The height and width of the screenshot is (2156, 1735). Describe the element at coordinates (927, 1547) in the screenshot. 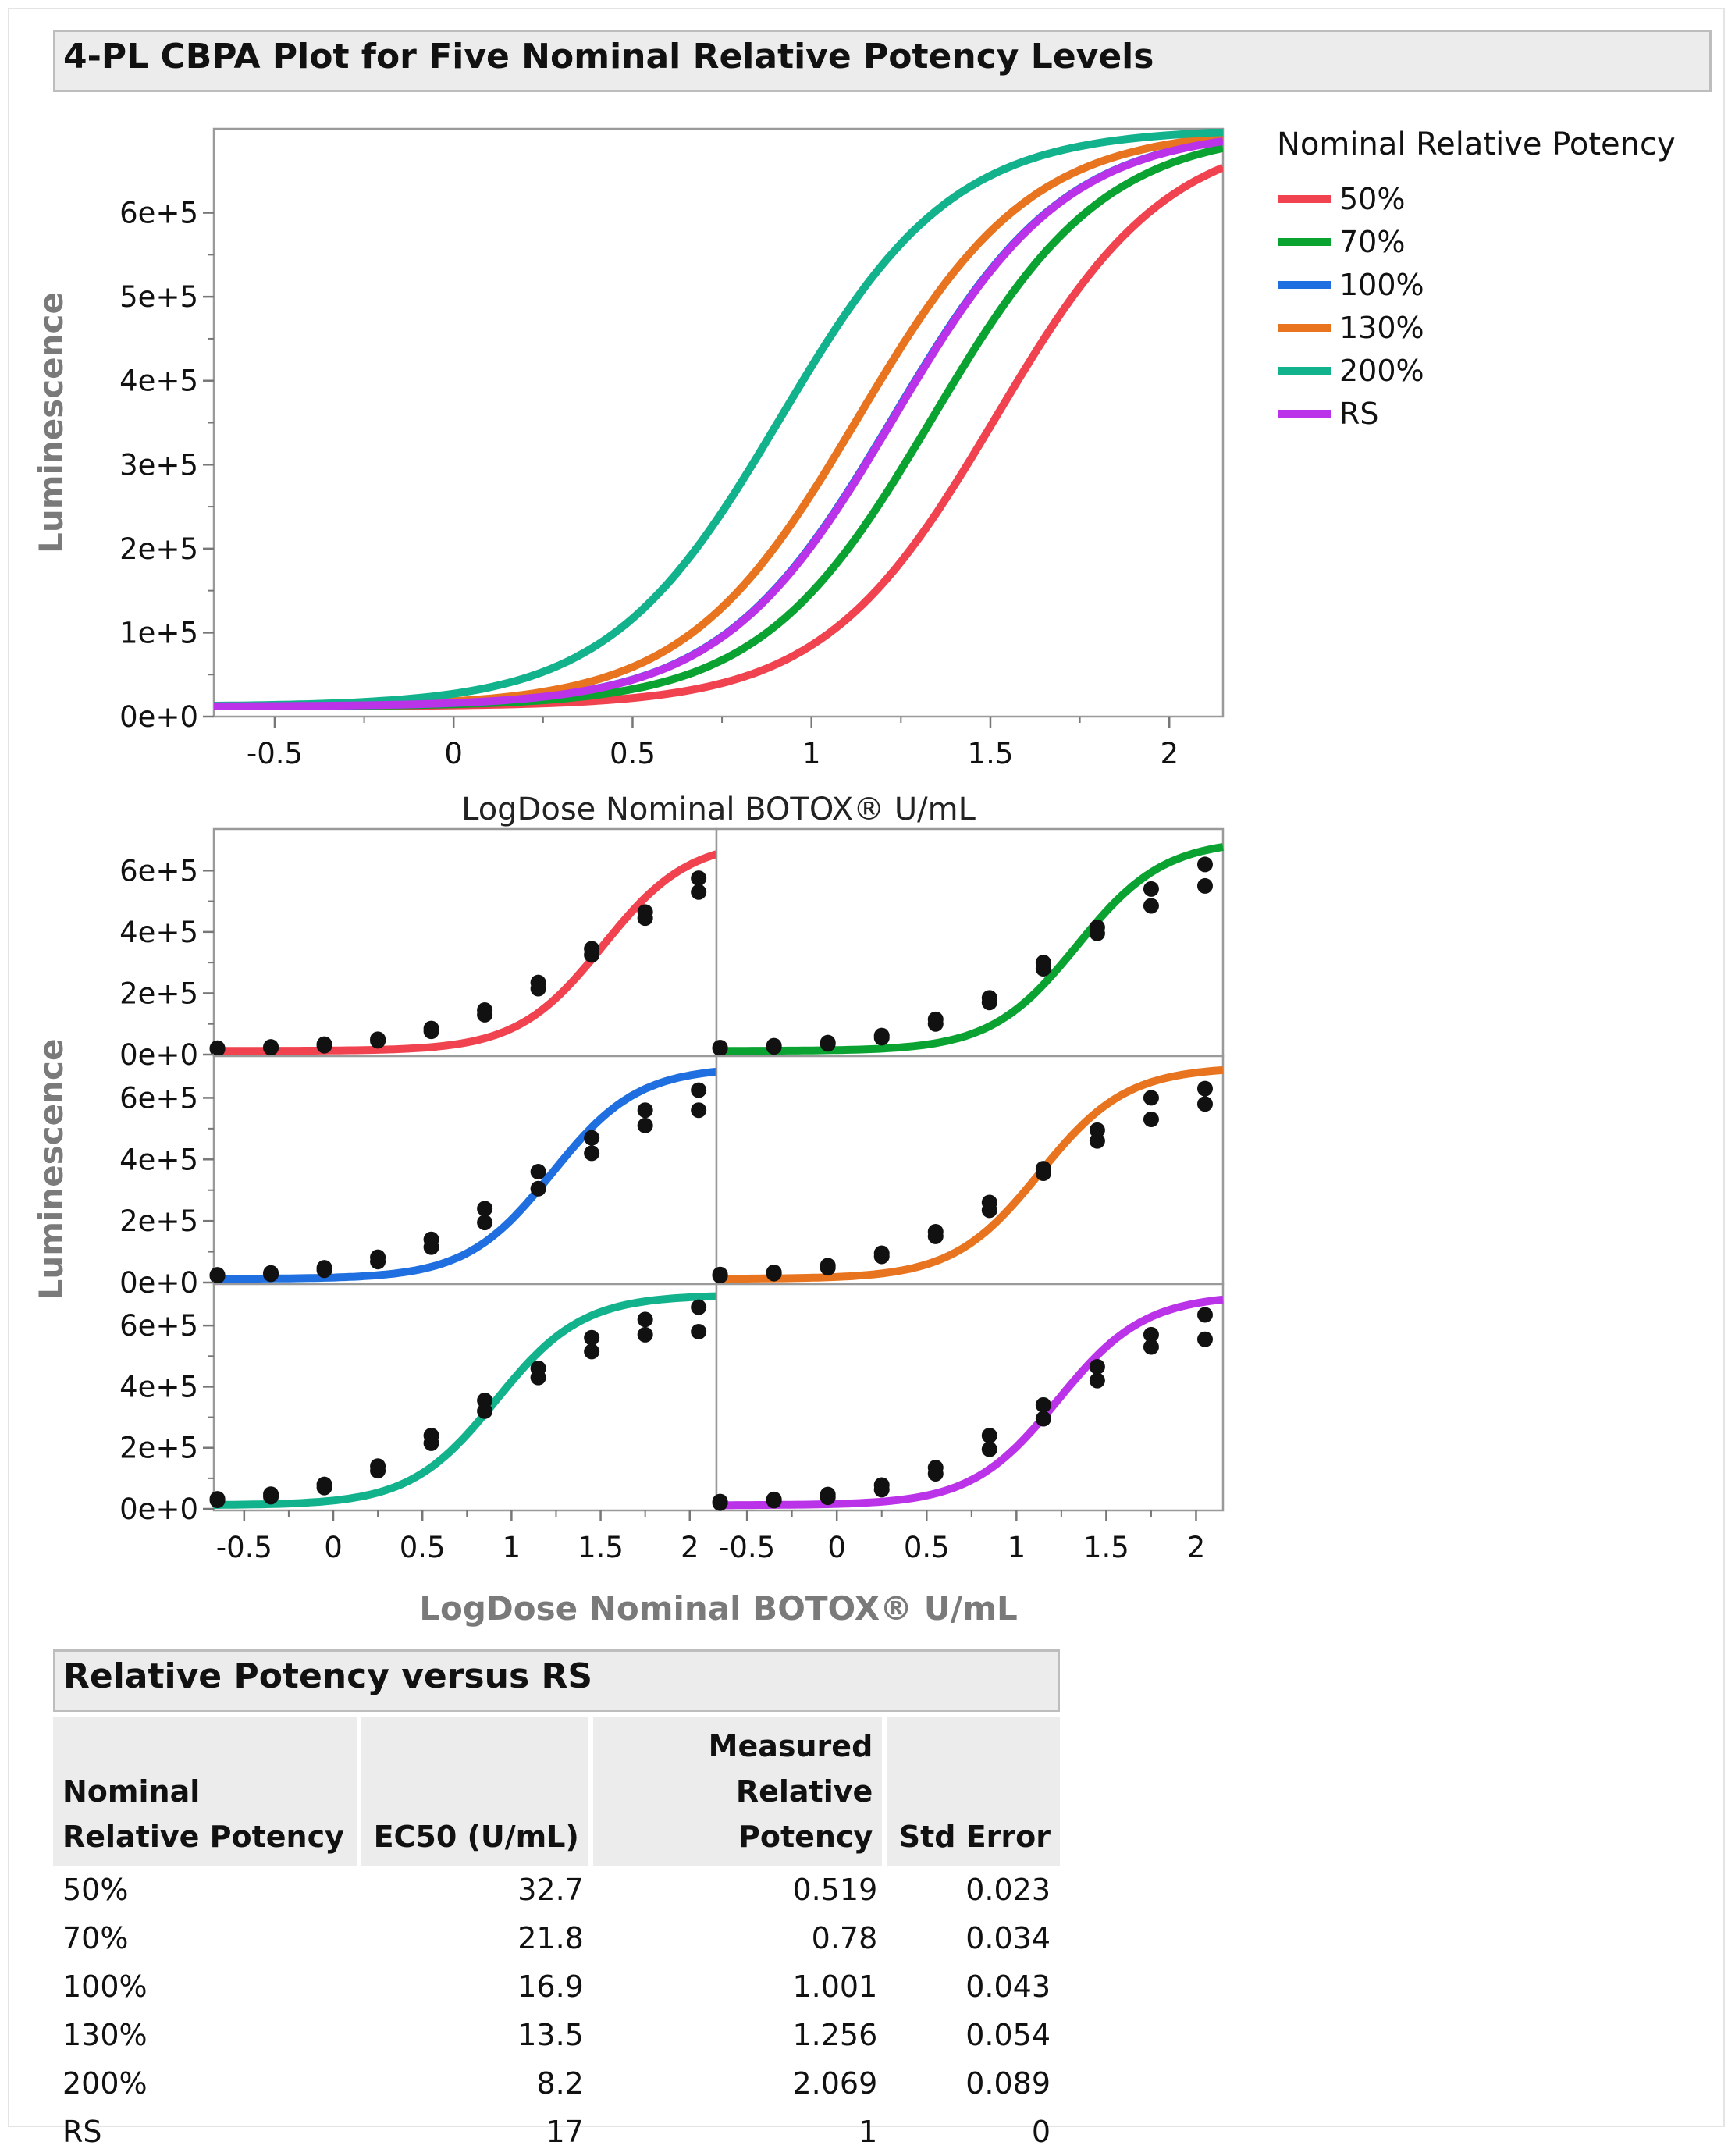

I see `x-tick-label: 0.5` at that location.